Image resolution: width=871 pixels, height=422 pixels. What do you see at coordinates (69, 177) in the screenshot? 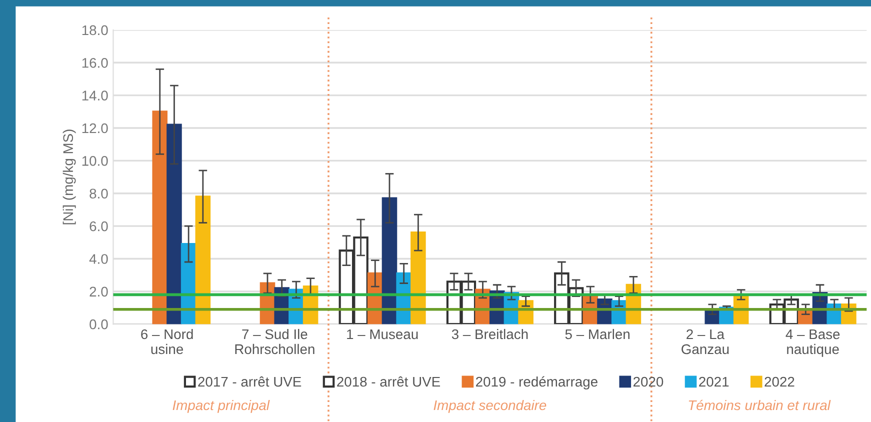
I see `y-axis-title: [Ni] (mg/kg MS)` at bounding box center [69, 177].